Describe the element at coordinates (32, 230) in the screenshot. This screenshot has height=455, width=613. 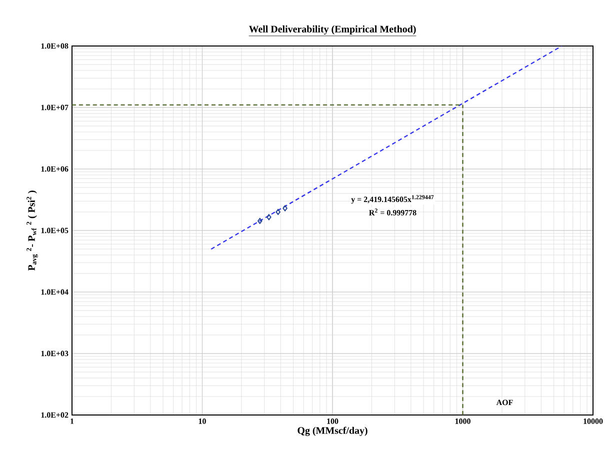
I see `text: P$_{avg}$ $^{2}$- P$_{wf}$ $^{2}$ ( Psi$^{2}$ )` at that location.